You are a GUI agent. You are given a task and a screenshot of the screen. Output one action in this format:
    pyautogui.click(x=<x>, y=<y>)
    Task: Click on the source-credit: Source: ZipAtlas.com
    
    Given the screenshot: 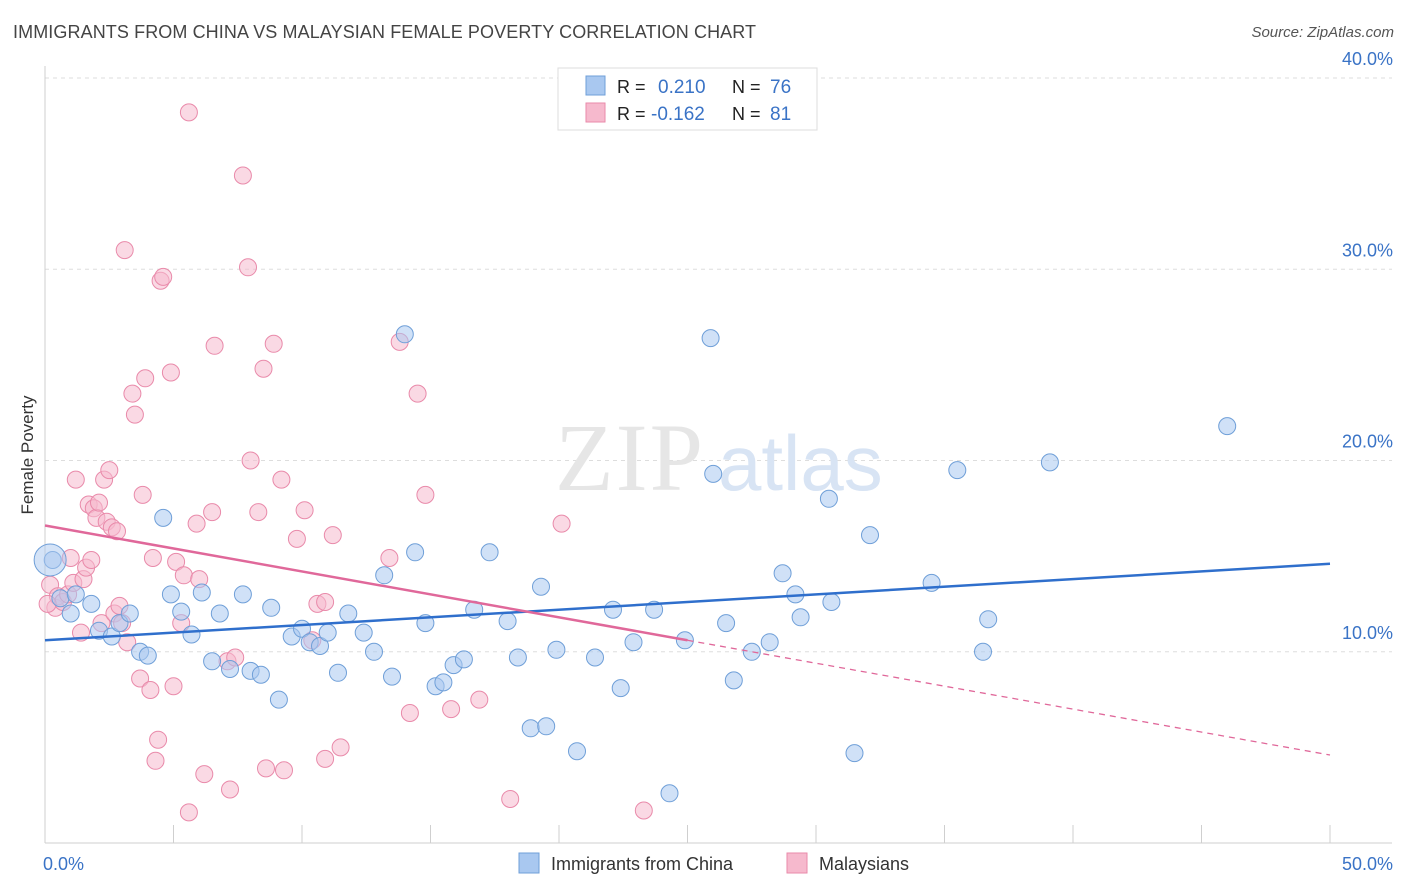 What is the action you would take?
    pyautogui.click(x=1322, y=32)
    